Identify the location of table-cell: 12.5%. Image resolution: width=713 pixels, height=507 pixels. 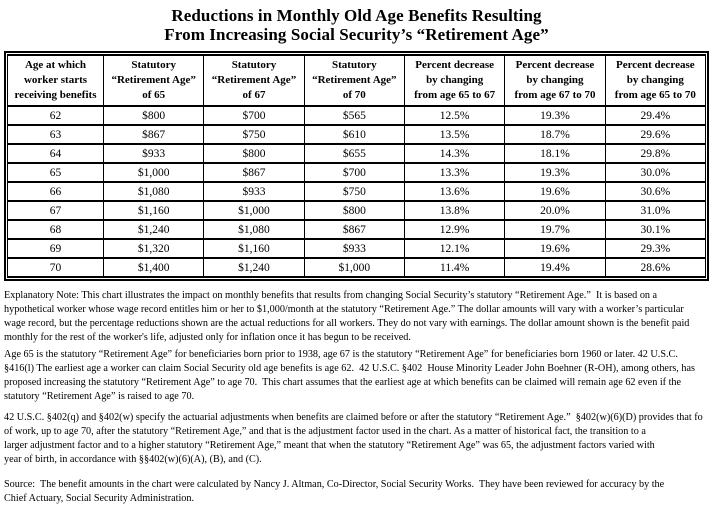
(454, 115).